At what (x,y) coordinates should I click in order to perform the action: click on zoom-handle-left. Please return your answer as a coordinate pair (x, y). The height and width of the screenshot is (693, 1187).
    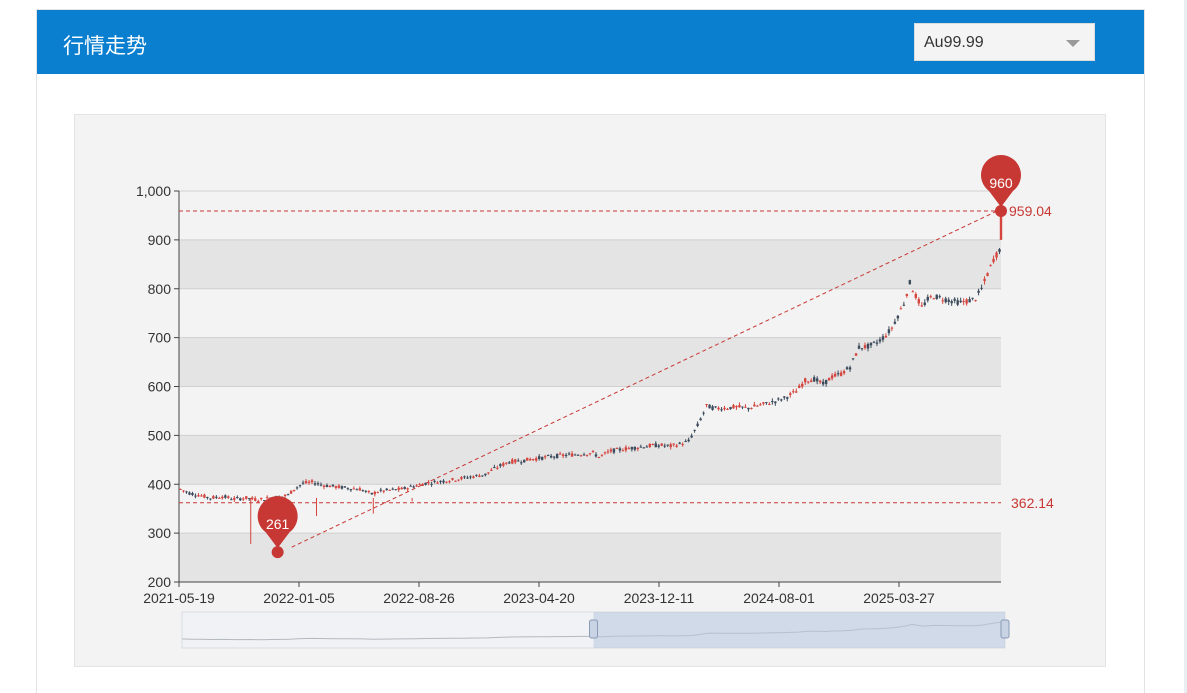
    Looking at the image, I should click on (593, 629).